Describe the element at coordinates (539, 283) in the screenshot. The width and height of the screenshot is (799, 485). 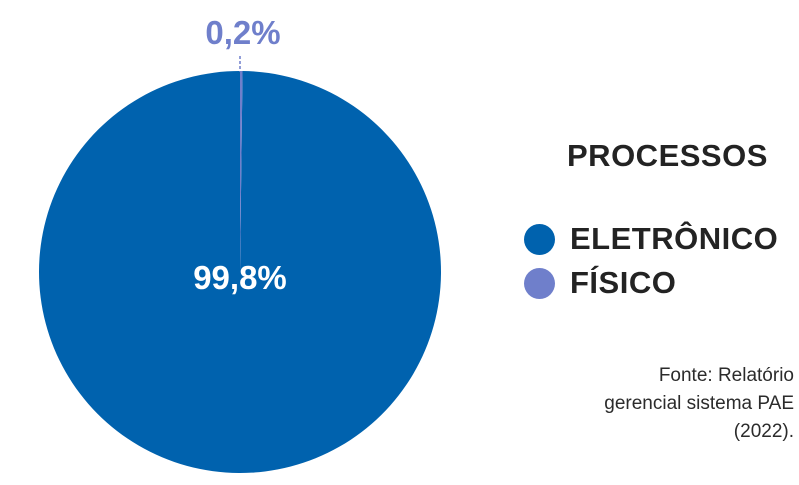
I see `legend-swatch-fisico` at that location.